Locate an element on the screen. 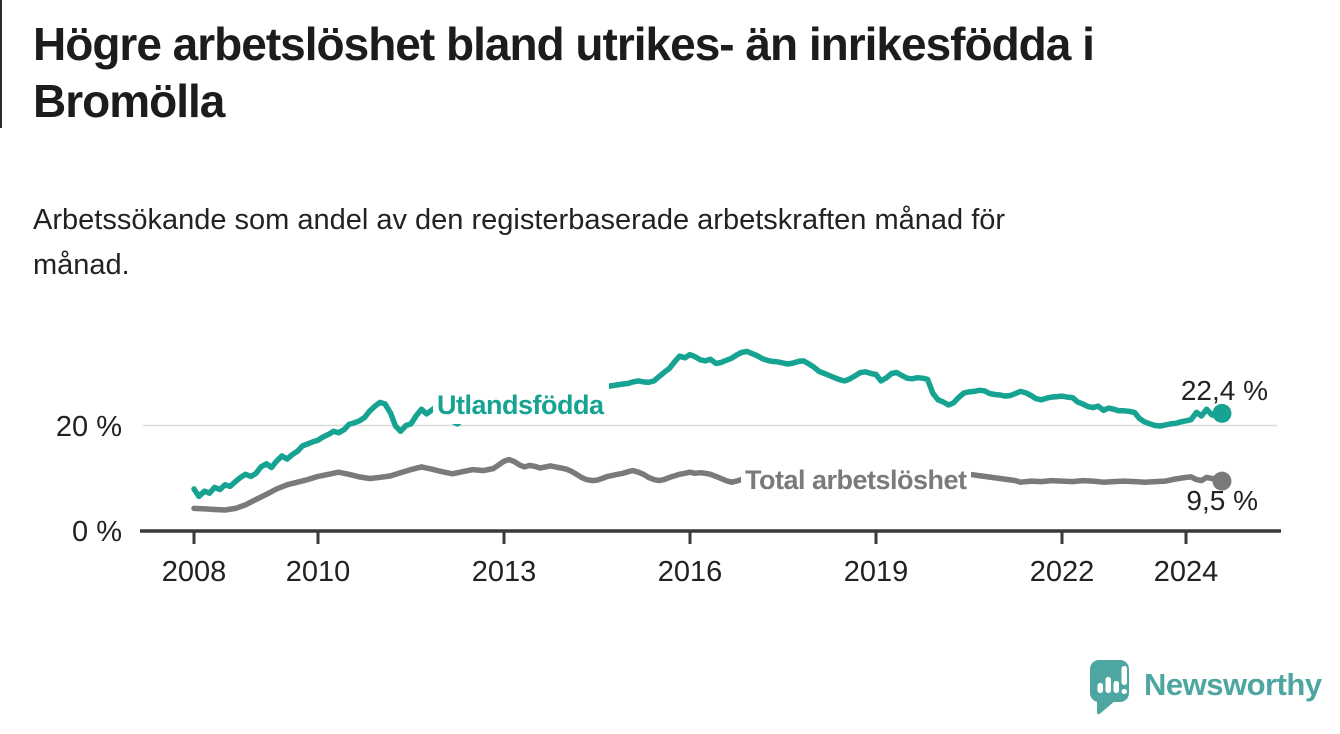 This screenshot has height=734, width=1340. series-label-total: Total arbetslöshet is located at coordinates (856, 480).